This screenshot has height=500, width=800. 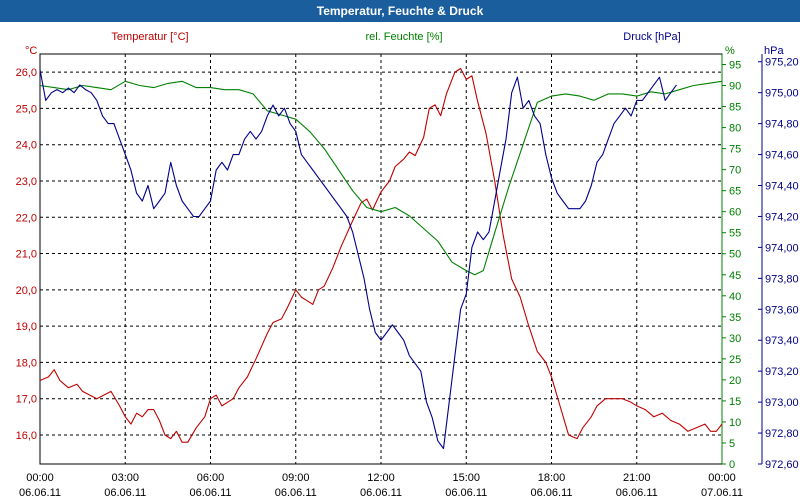 What do you see at coordinates (782, 434) in the screenshot?
I see `pressure-tick-label: 972,80` at bounding box center [782, 434].